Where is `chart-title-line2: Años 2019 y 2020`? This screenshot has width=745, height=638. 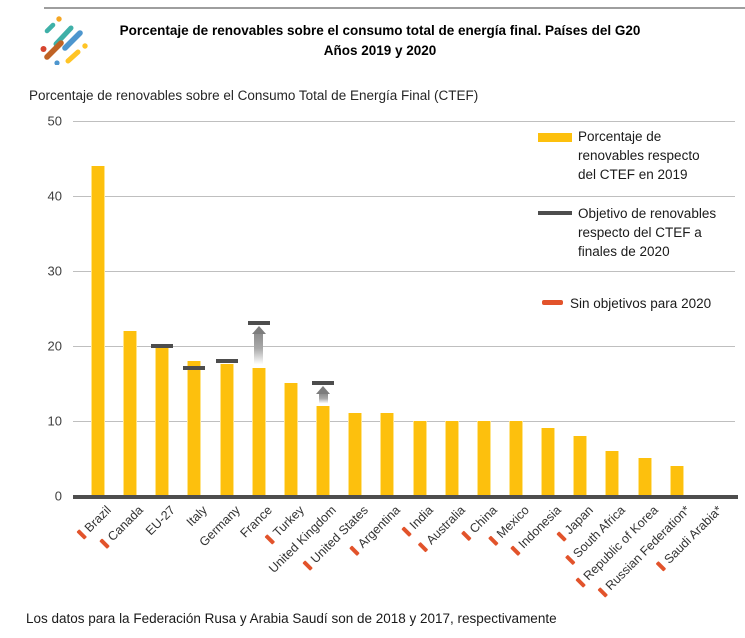
chart-title-line2: Años 2019 y 2020 is located at coordinates (380, 50).